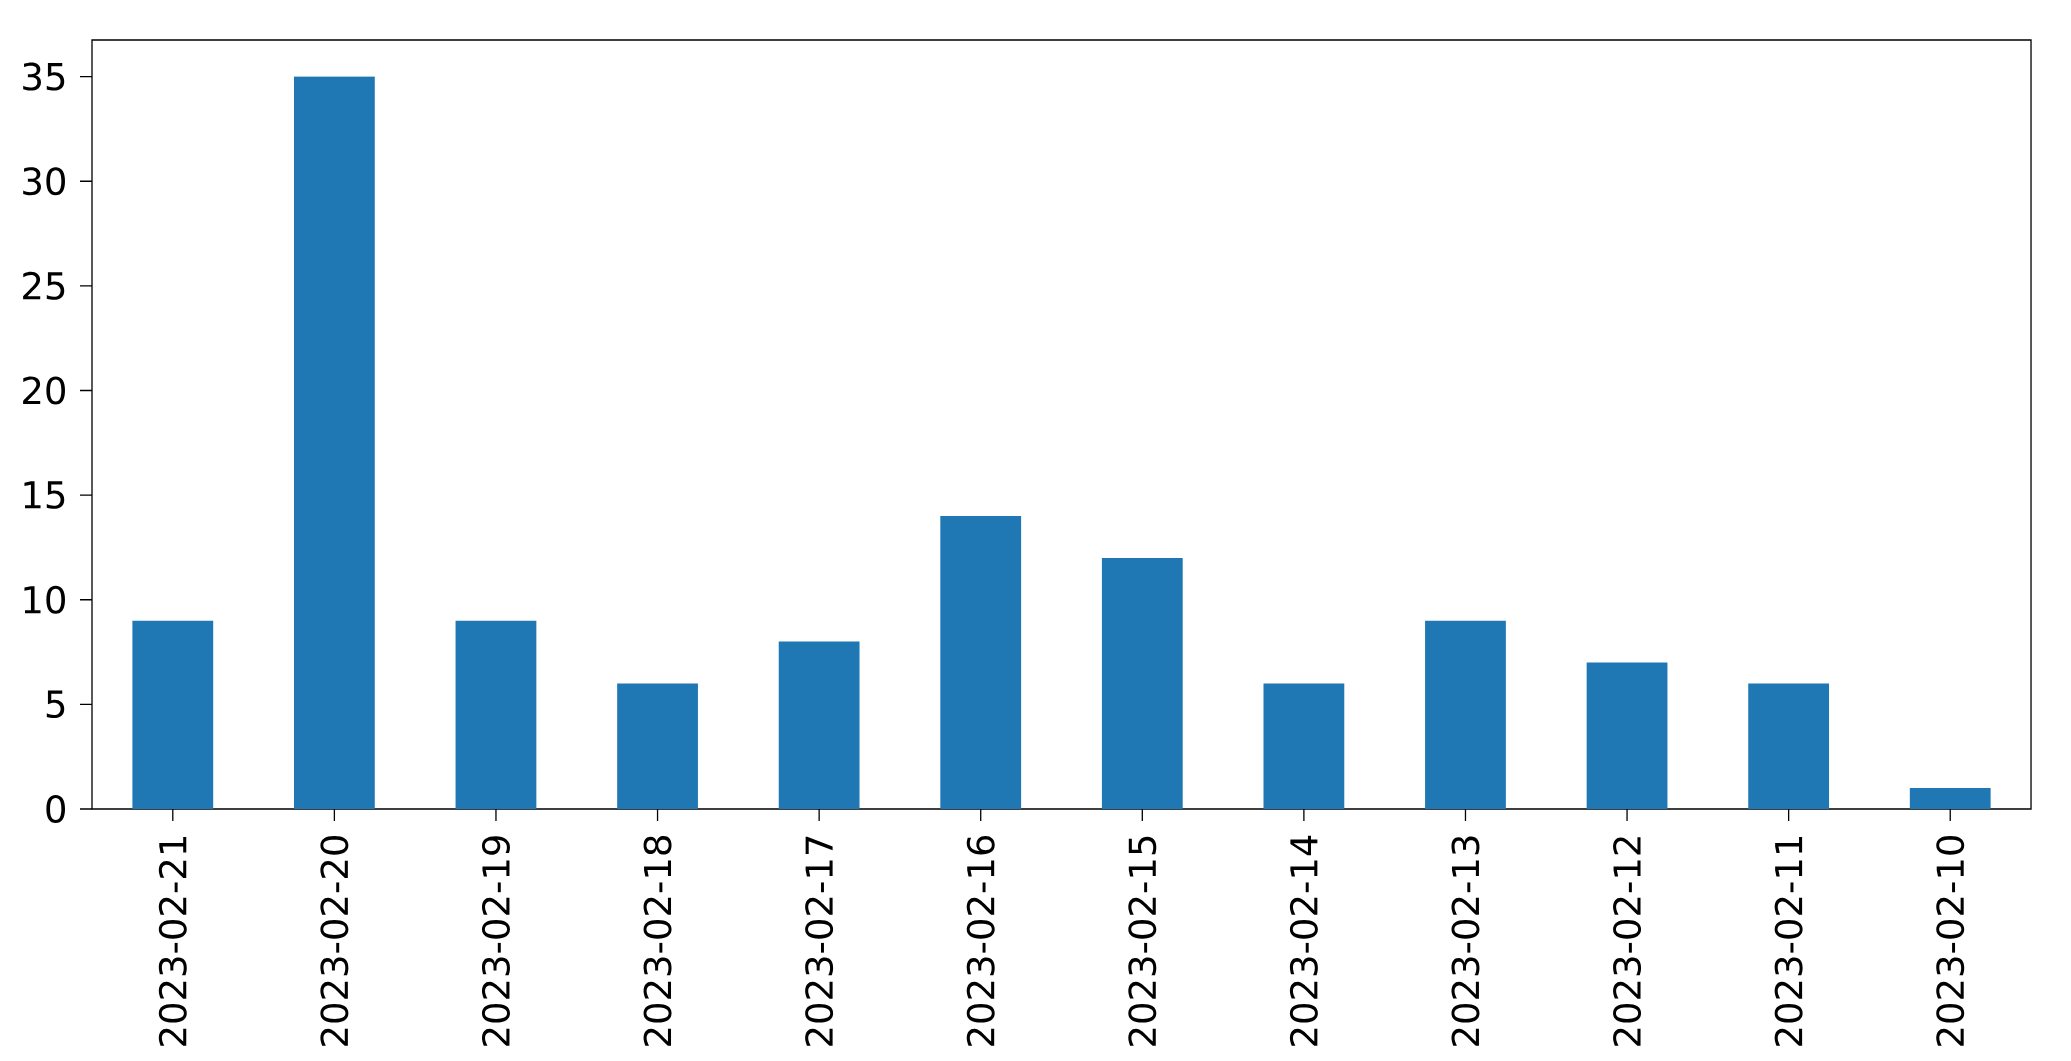 The width and height of the screenshot is (2071, 1061). What do you see at coordinates (1627, 941) in the screenshot?
I see `x-tick-label: 2023-02-12` at bounding box center [1627, 941].